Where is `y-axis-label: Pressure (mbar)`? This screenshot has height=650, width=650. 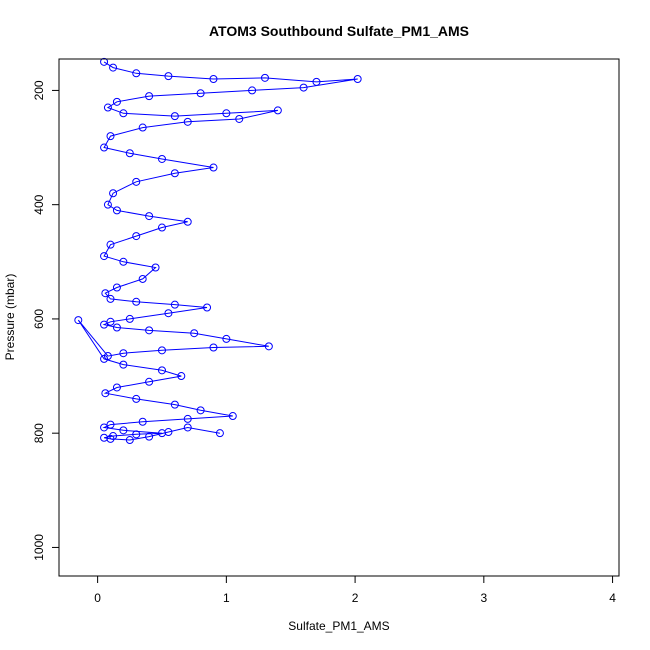 y-axis-label: Pressure (mbar) is located at coordinates (10, 317).